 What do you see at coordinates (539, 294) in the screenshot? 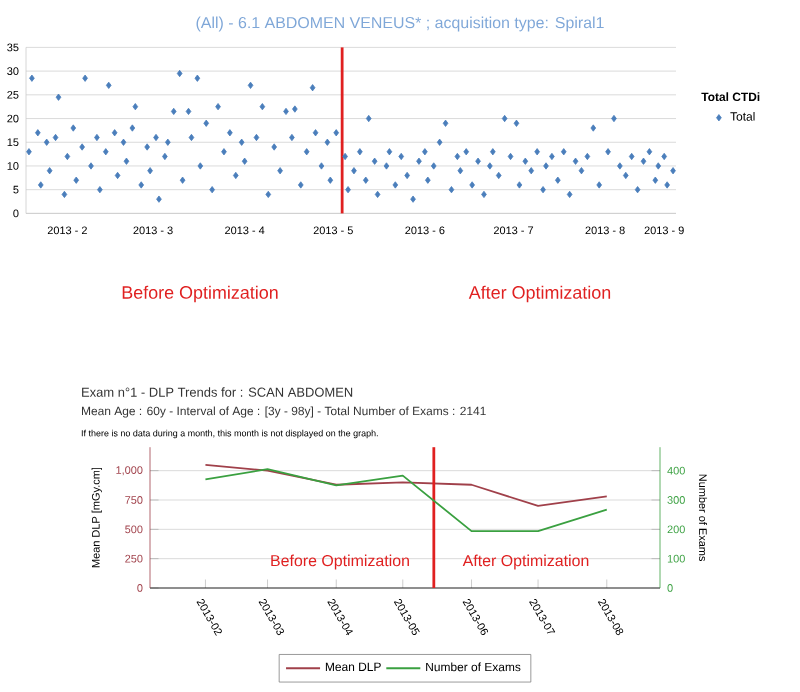
I see `text: After Optimization` at bounding box center [539, 294].